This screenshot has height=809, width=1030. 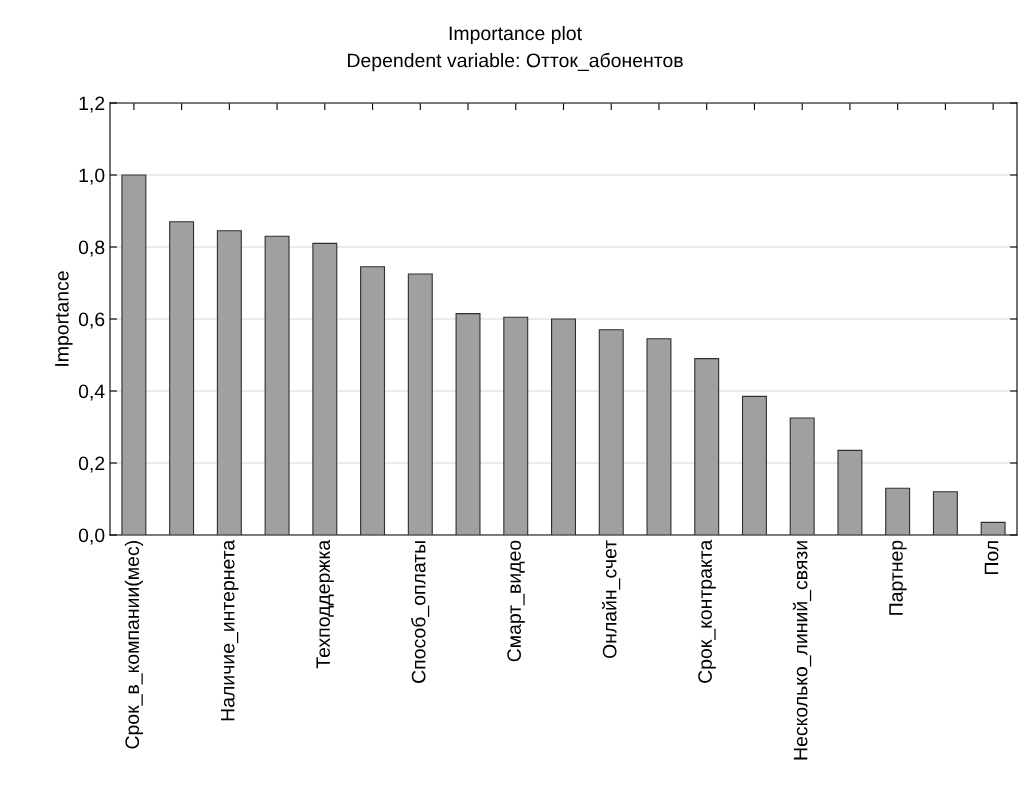 What do you see at coordinates (707, 611) in the screenshot?
I see `x-tick-label: Срок_контракта` at bounding box center [707, 611].